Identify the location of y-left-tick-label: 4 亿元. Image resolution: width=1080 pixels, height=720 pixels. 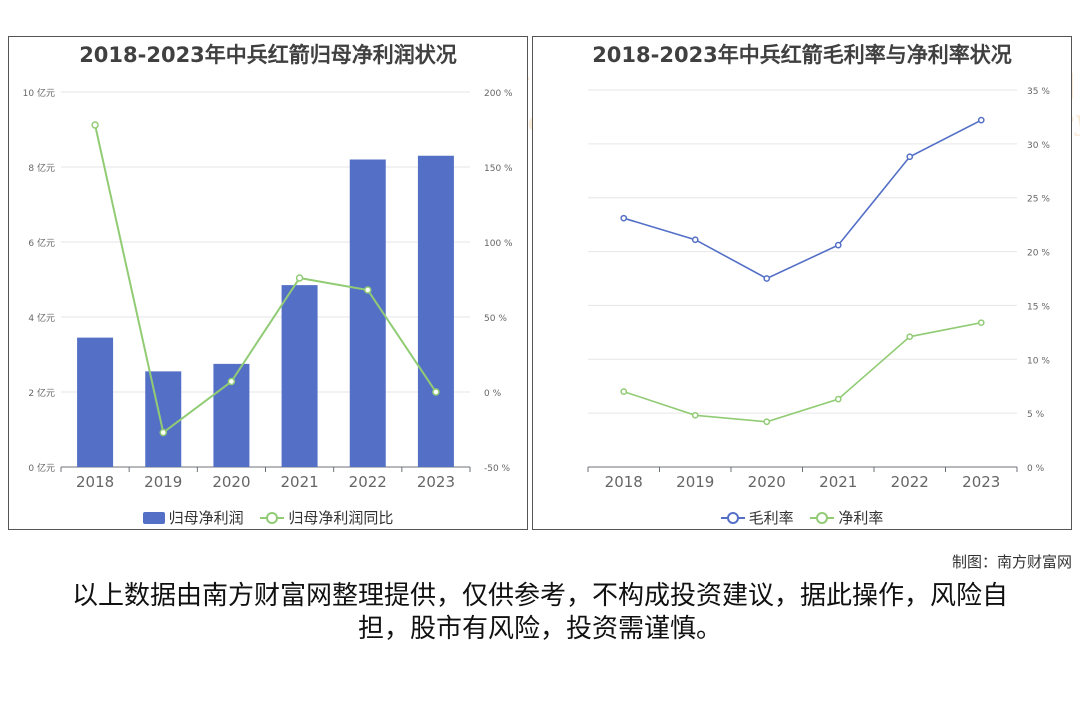
(41, 318).